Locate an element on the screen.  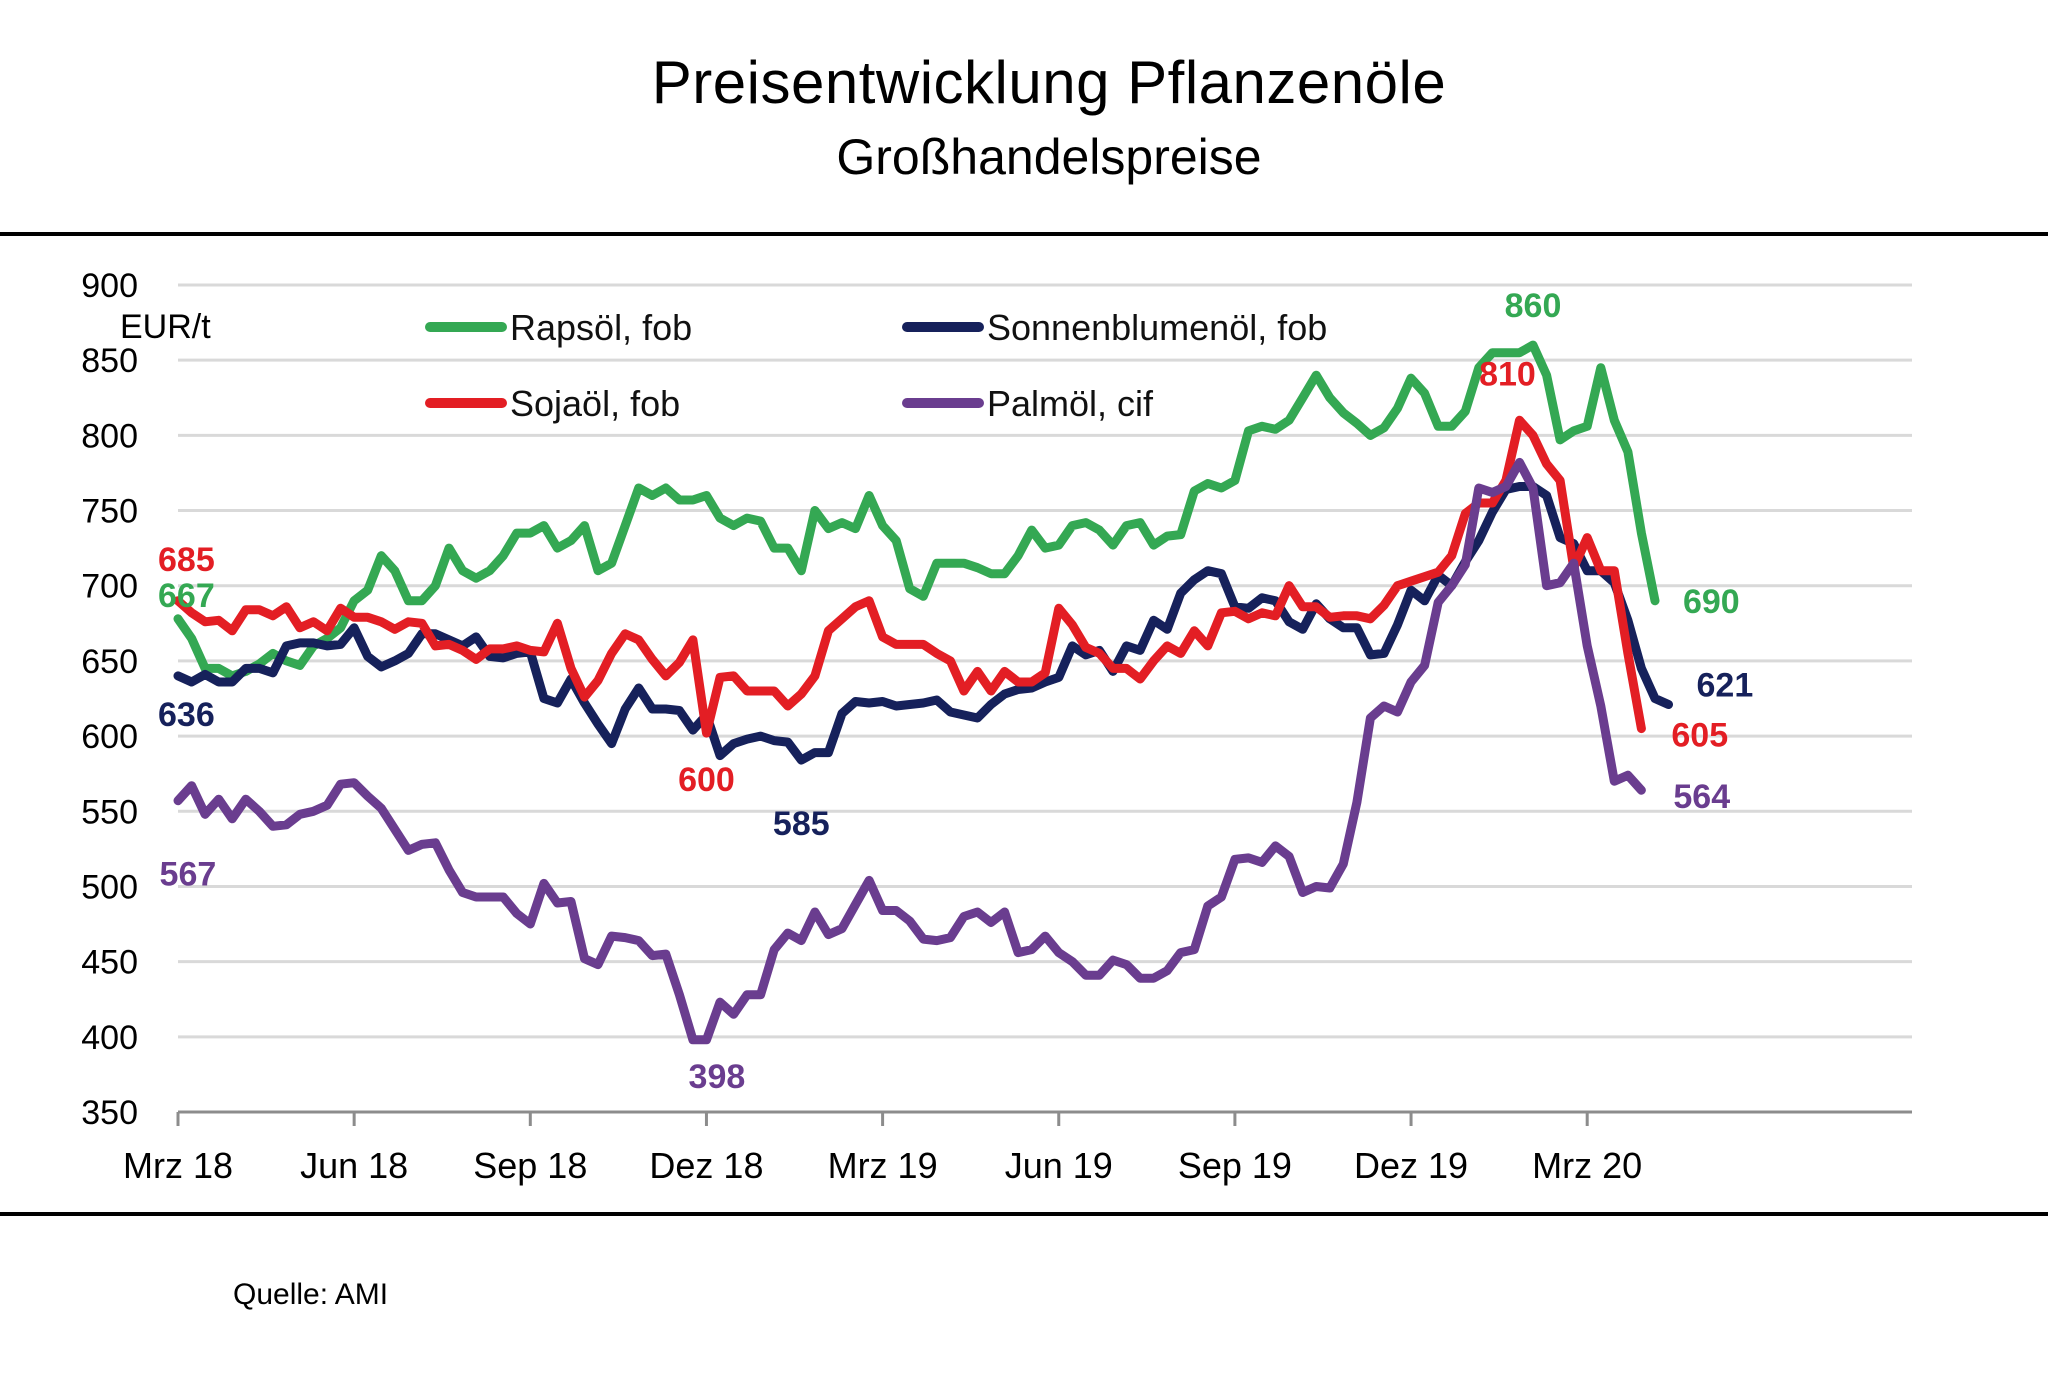
y-tick-label: 450 is located at coordinates (109, 963).